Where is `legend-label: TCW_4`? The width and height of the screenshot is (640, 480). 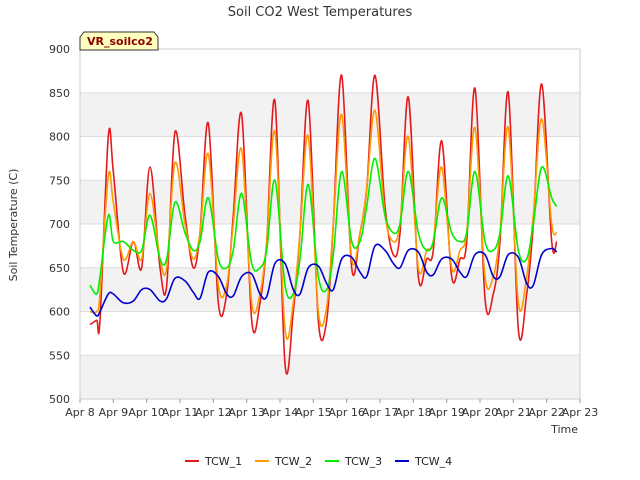 legend-label: TCW_4 is located at coordinates (433, 461).